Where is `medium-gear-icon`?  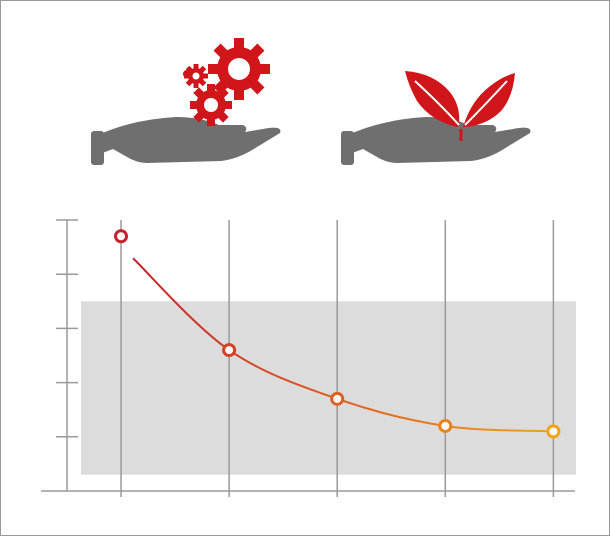 medium-gear-icon is located at coordinates (211, 105).